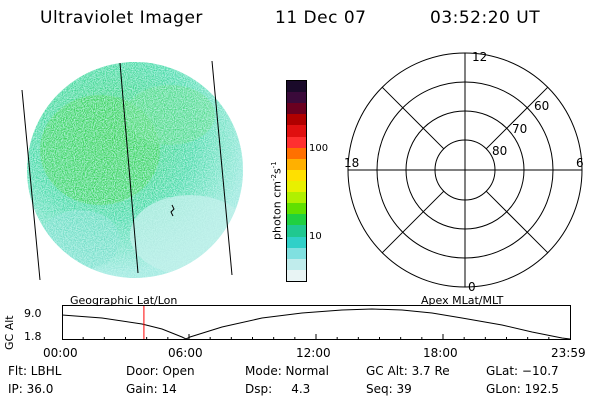 The image size is (600, 400). What do you see at coordinates (522, 371) in the screenshot?
I see `glat-value: GLat: −10.7` at bounding box center [522, 371].